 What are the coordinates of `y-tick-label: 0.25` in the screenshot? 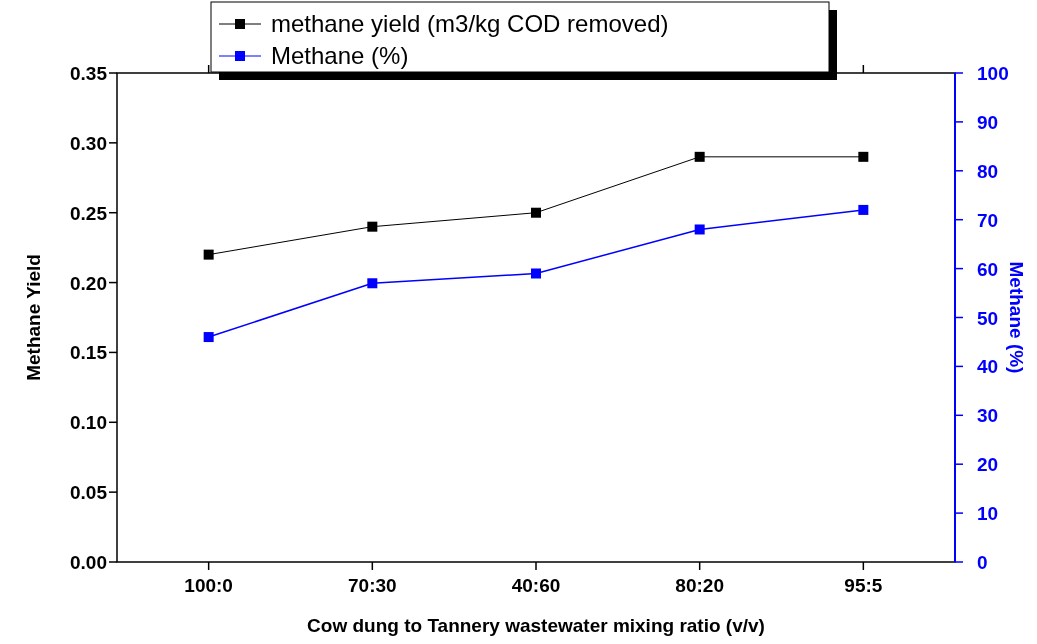 It's located at (89, 213).